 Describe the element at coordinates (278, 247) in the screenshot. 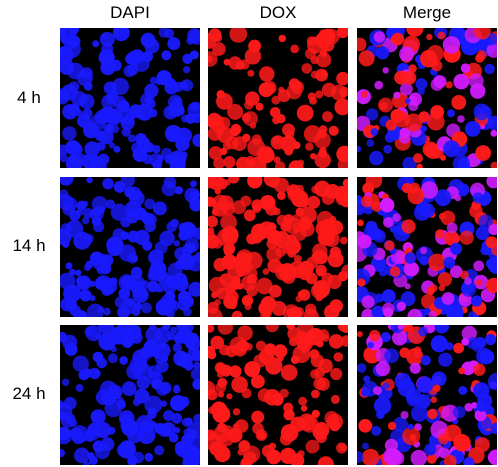

I see `panel-14h-dox` at that location.